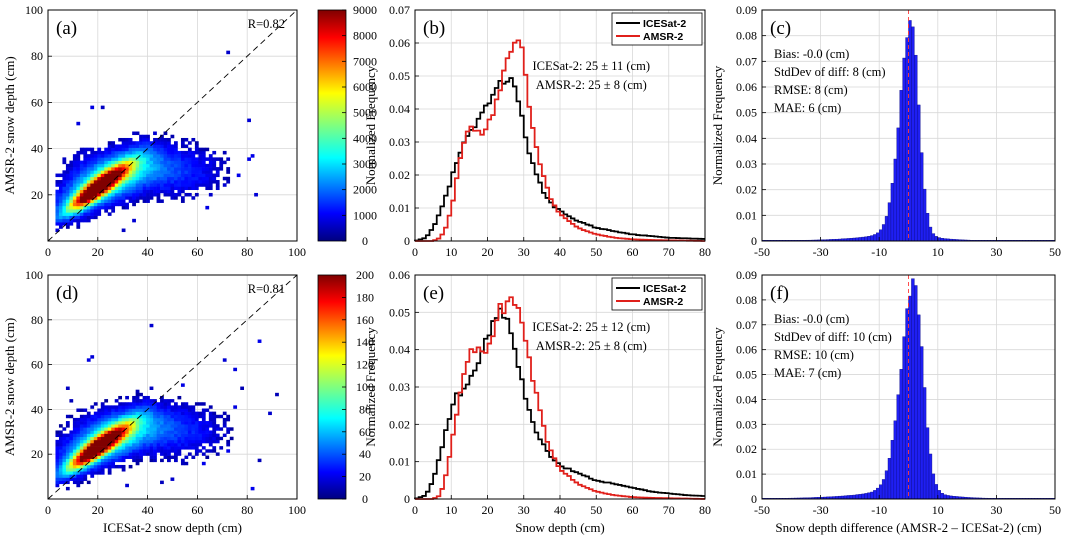 The height and width of the screenshot is (539, 1065). I want to click on y-tick-label: 0.06, so click(746, 87).